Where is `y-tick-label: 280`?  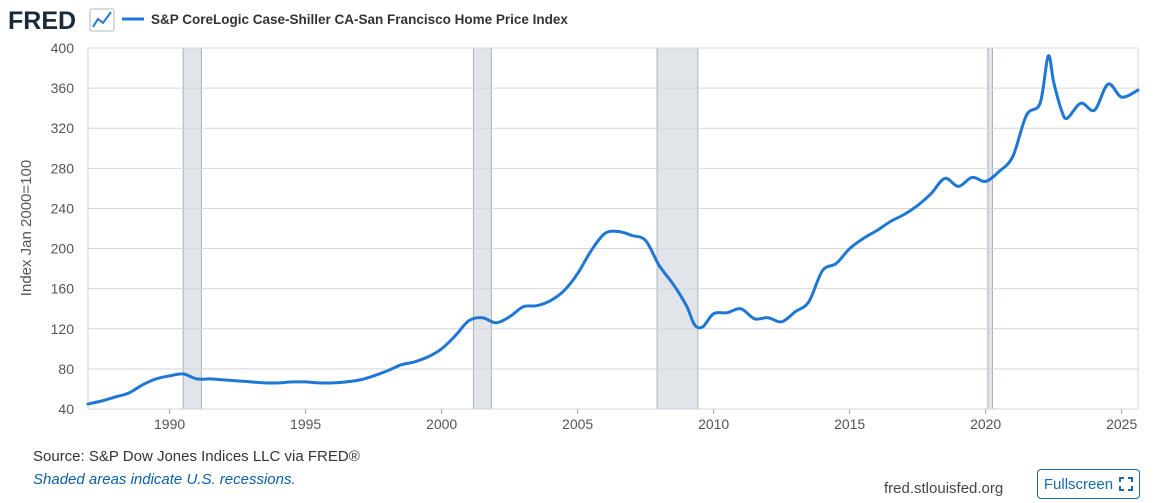
y-tick-label: 280 is located at coordinates (63, 168).